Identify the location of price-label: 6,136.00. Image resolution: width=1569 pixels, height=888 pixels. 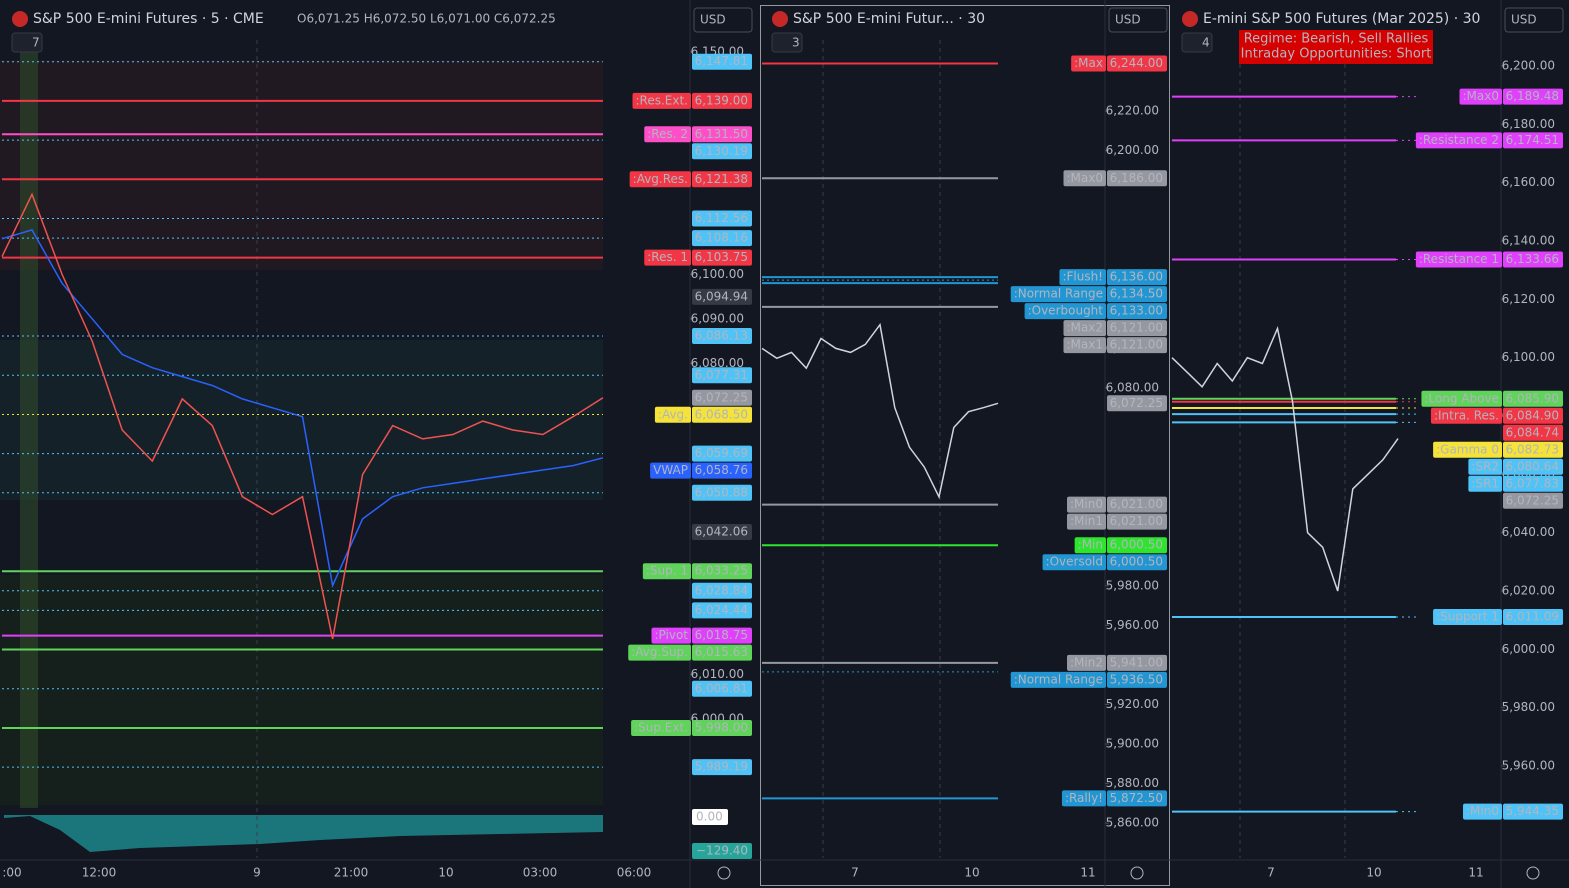
(1136, 277).